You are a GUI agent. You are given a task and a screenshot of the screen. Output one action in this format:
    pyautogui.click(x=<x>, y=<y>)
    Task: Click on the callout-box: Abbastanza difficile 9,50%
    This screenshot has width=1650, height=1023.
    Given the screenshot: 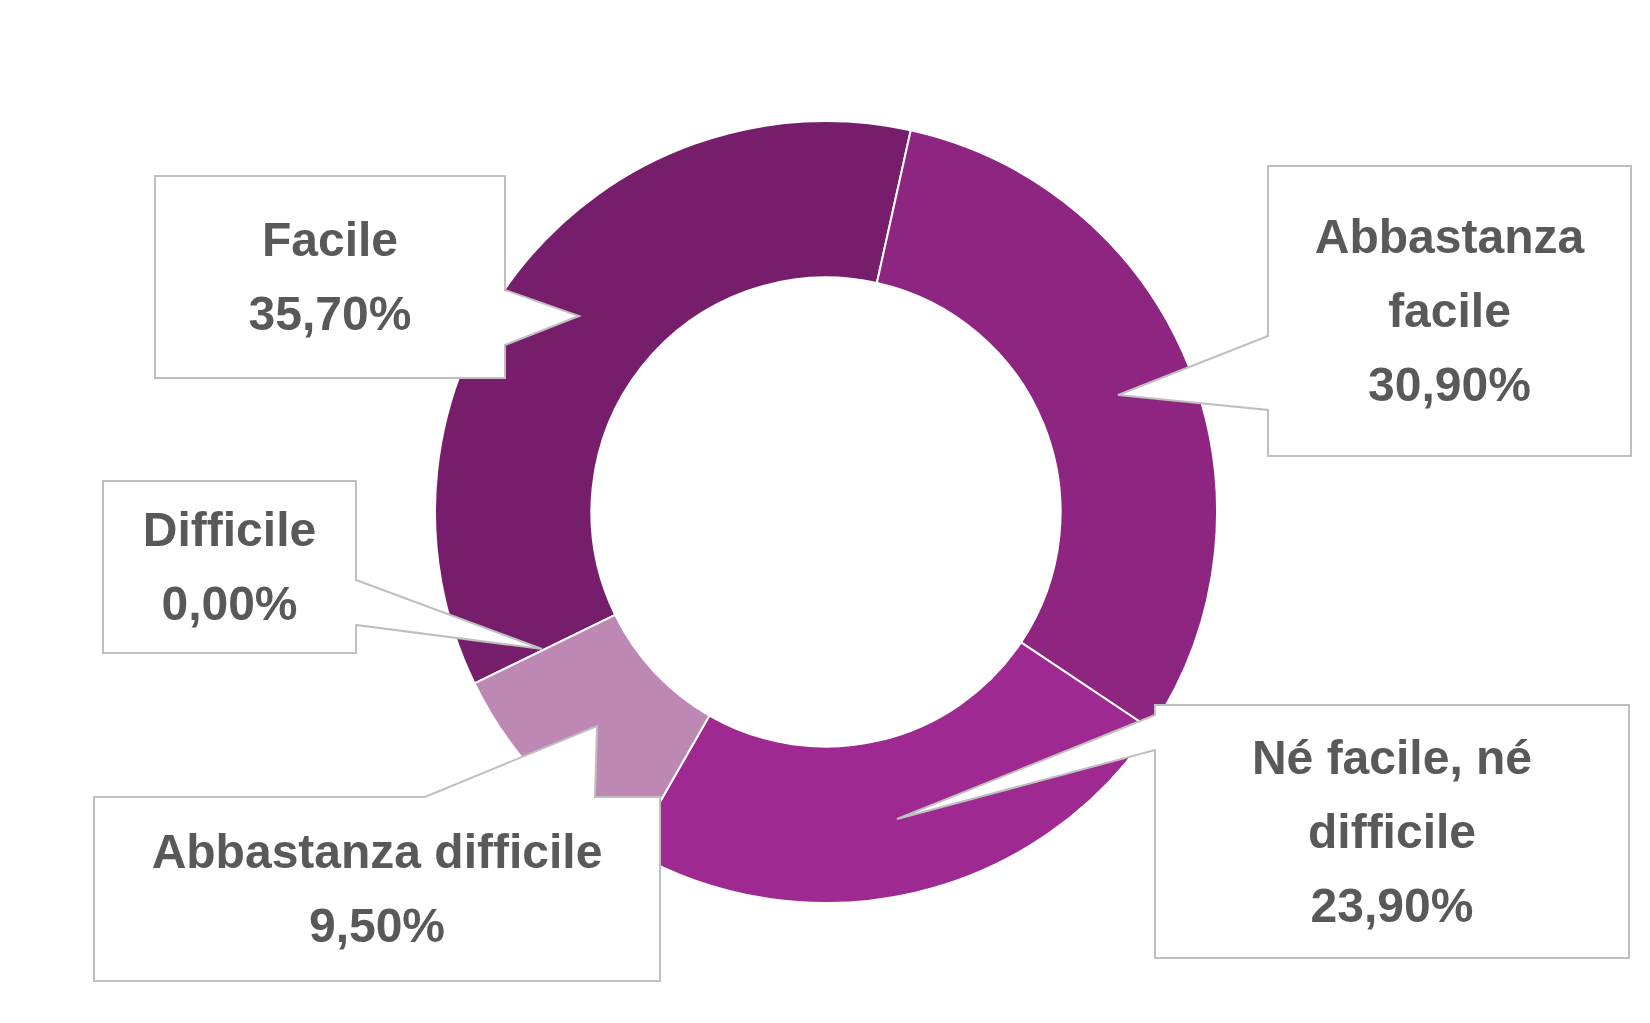 What is the action you would take?
    pyautogui.click(x=377, y=853)
    